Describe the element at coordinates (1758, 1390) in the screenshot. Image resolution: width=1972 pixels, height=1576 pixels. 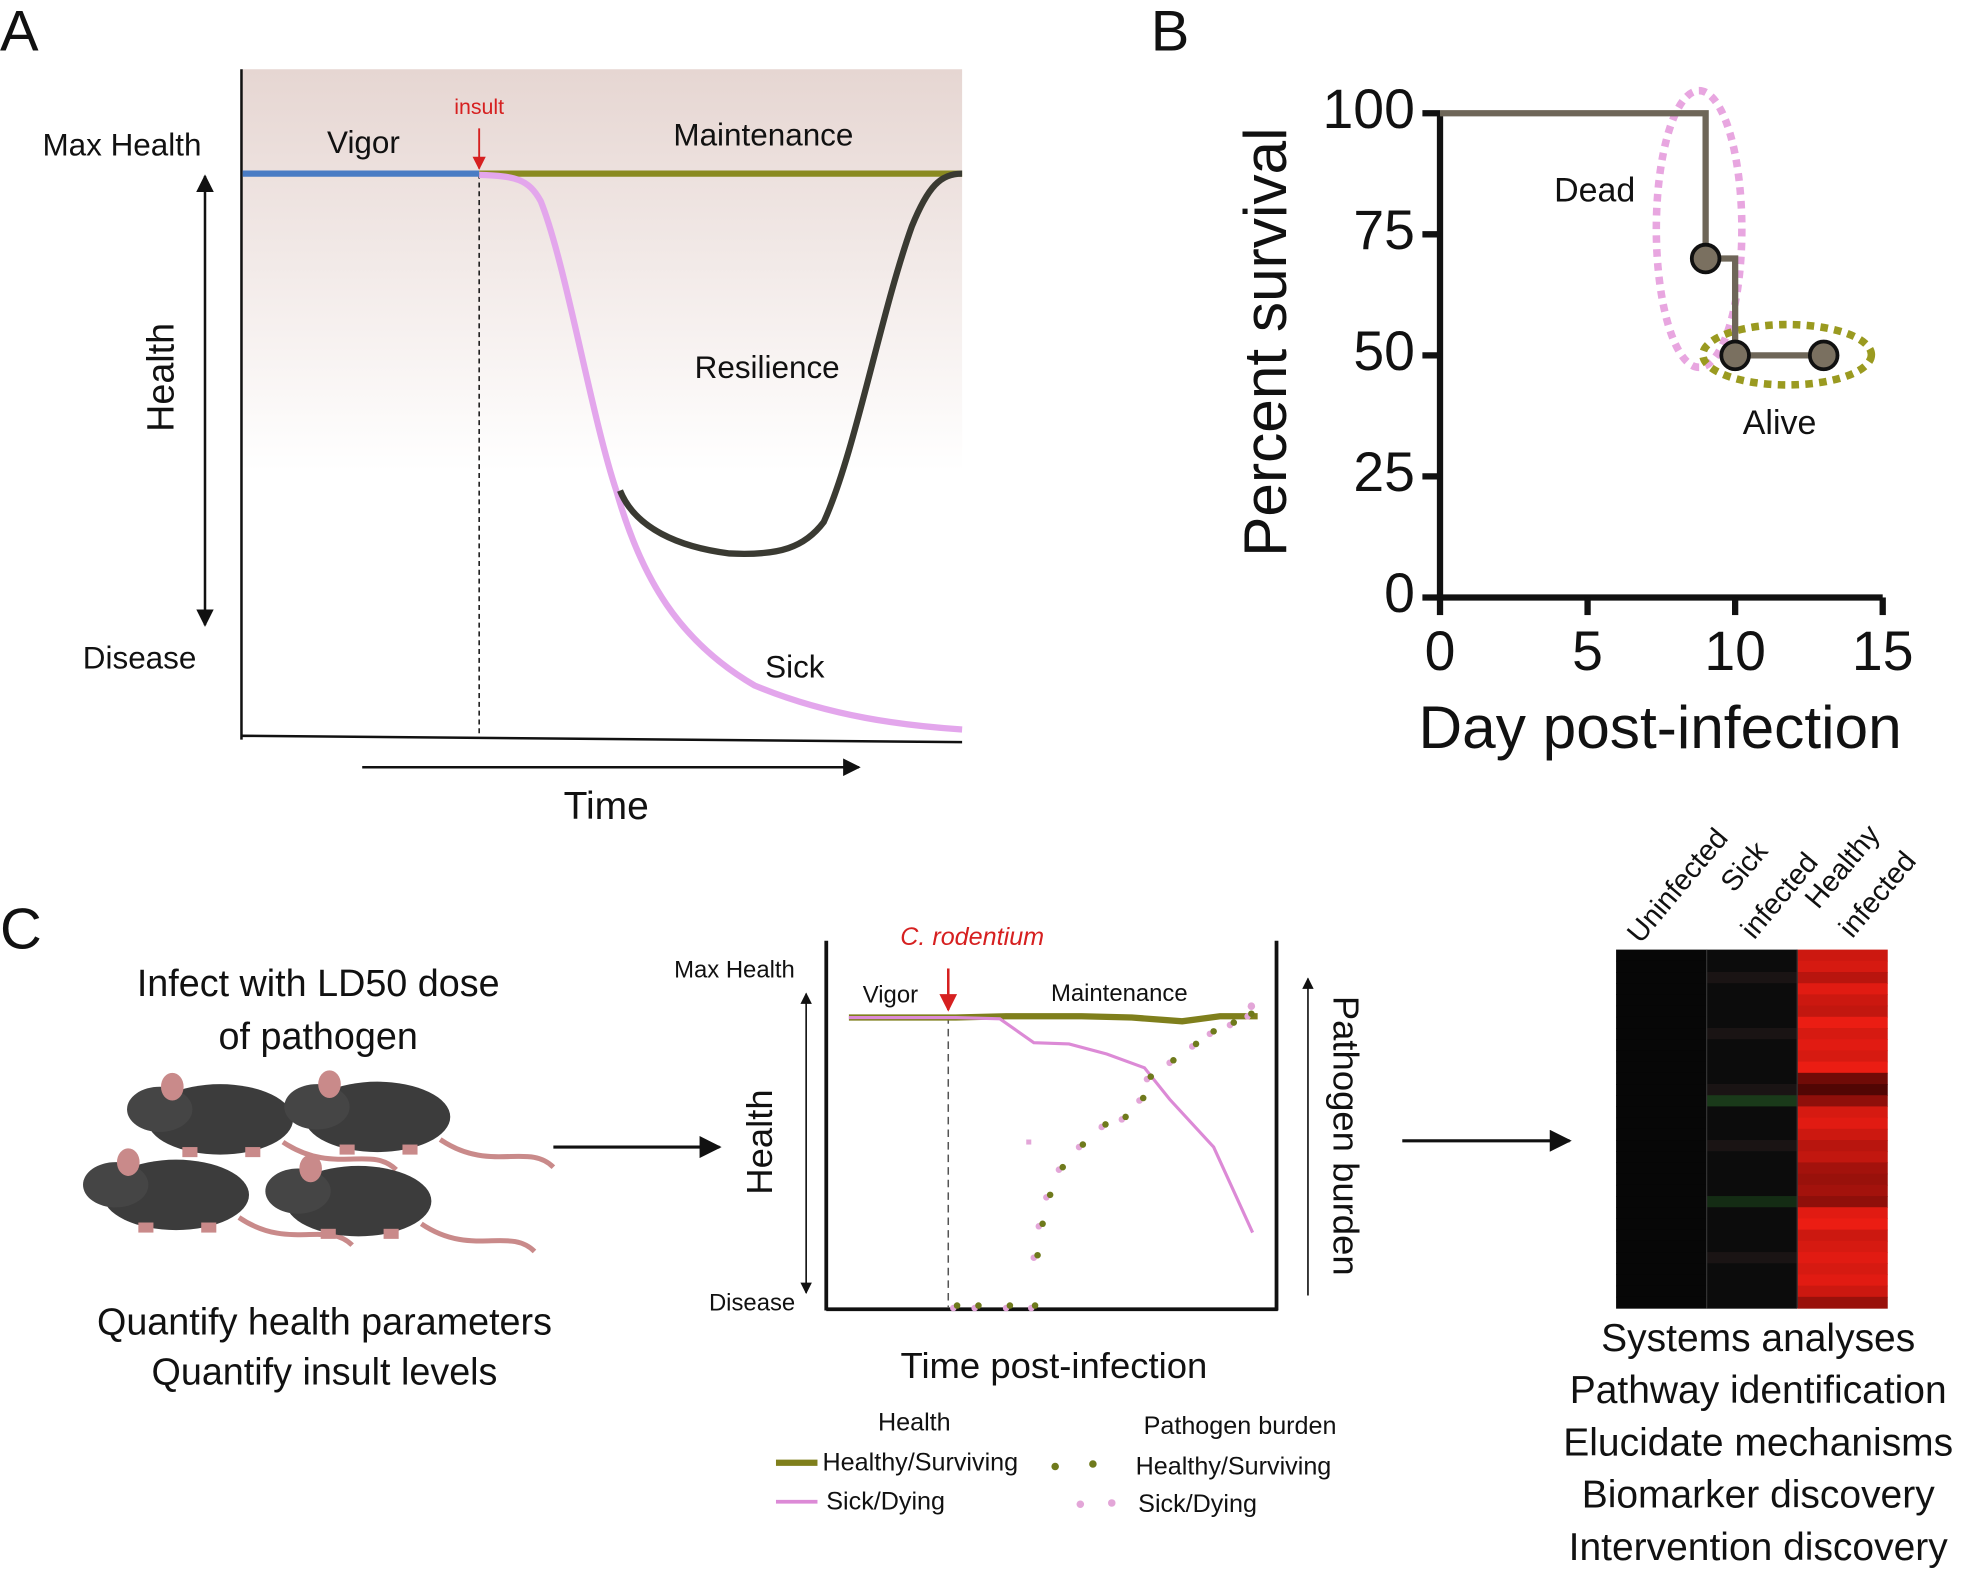
I see `outcome-text: Pathway identification` at that location.